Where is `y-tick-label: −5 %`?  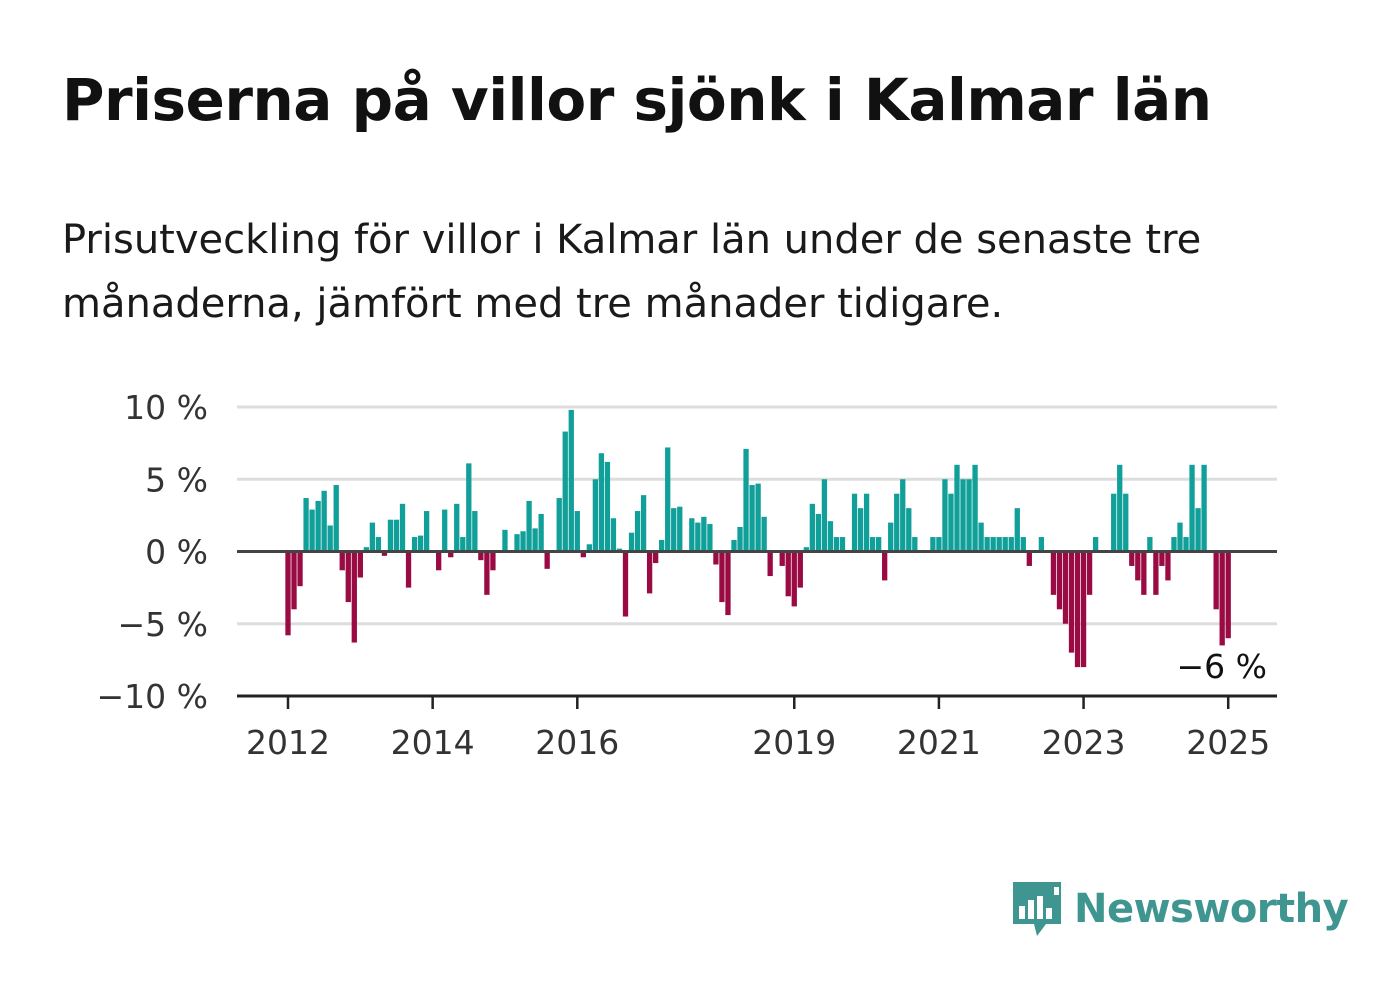 y-tick-label: −5 % is located at coordinates (163, 624).